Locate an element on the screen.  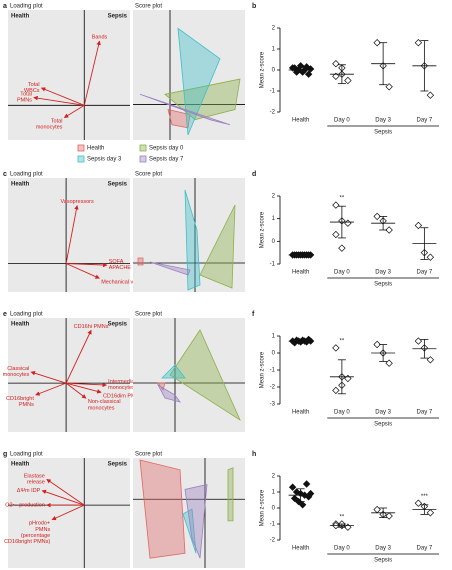
panel-letter: h is located at coordinates (254, 454).